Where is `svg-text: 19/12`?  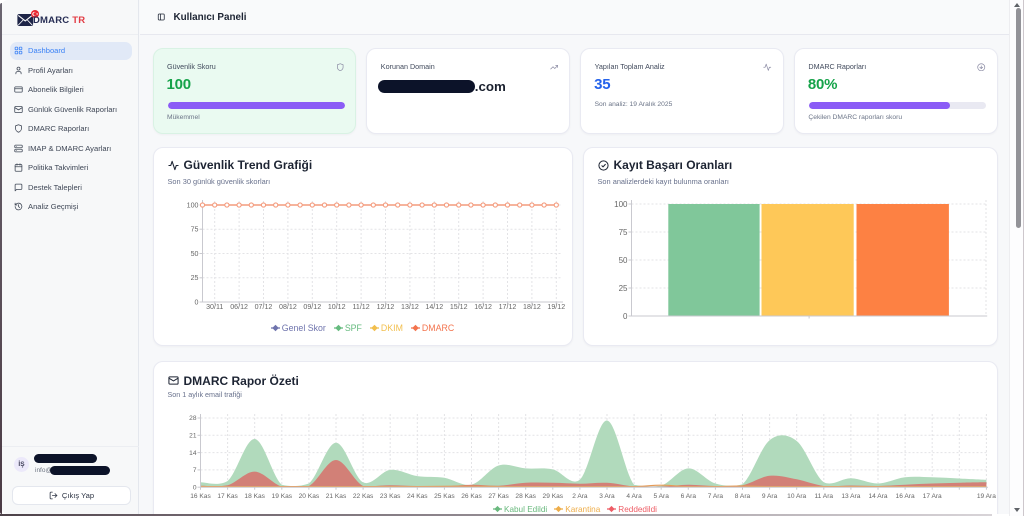
svg-text: 19/12 is located at coordinates (556, 307).